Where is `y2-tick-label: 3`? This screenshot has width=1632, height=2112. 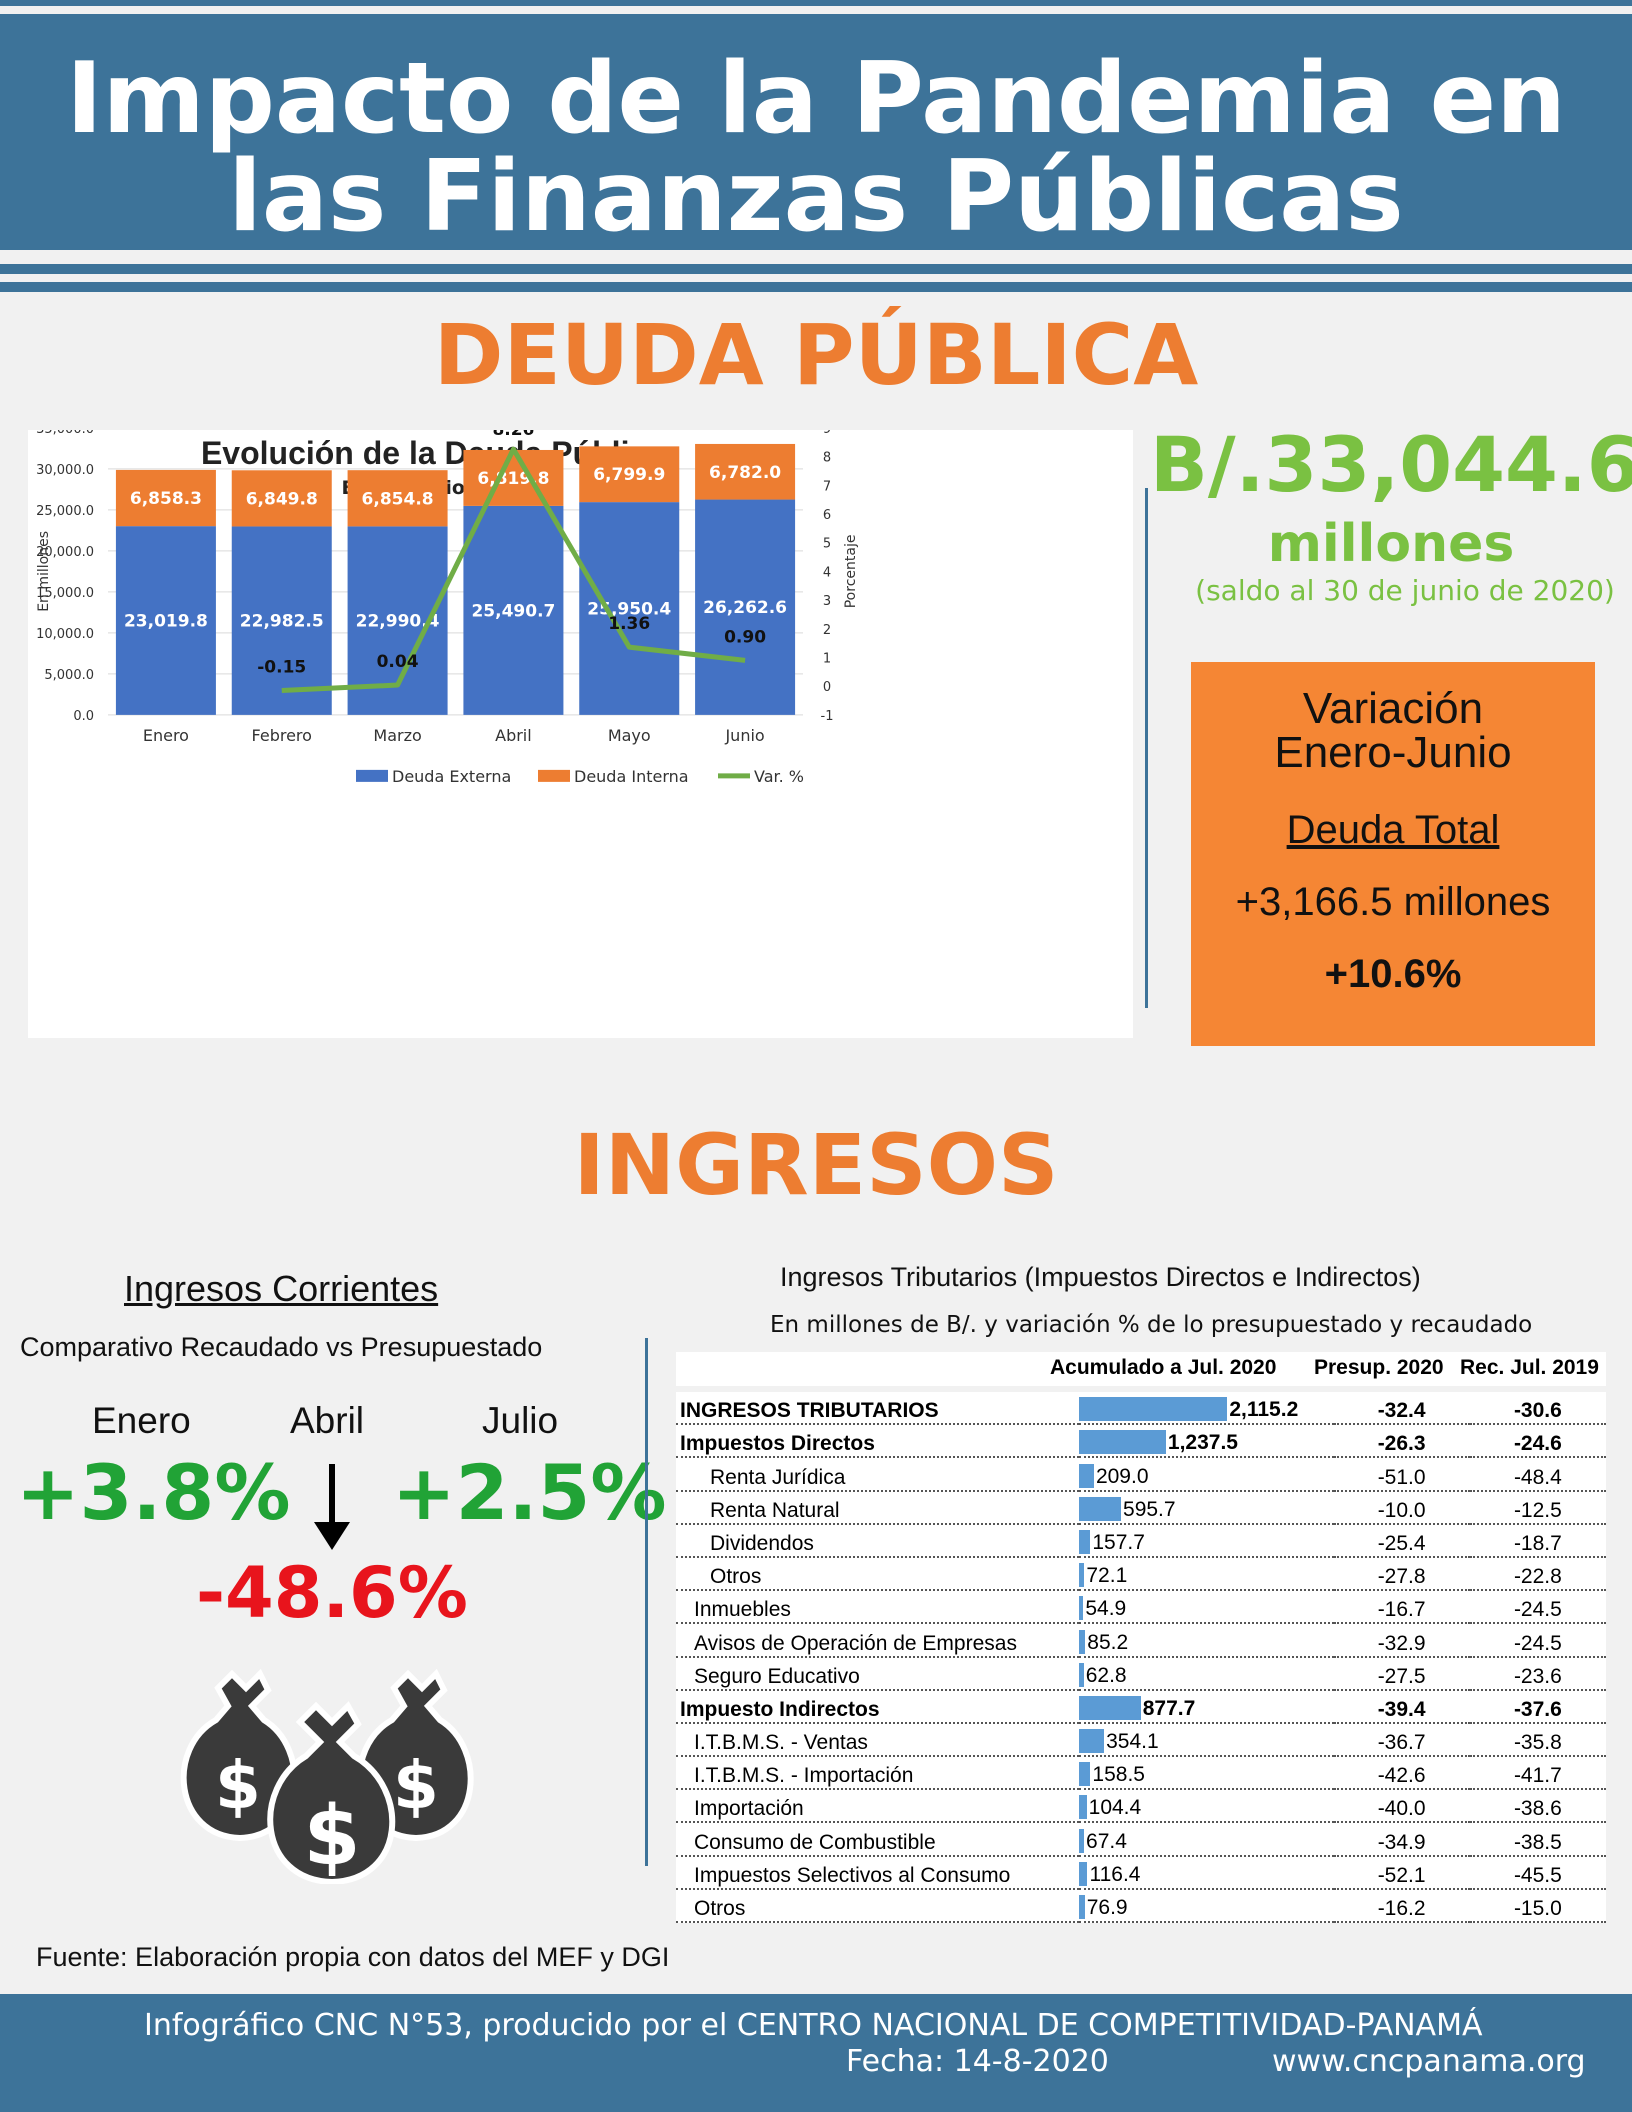
y2-tick-label: 3 is located at coordinates (827, 601).